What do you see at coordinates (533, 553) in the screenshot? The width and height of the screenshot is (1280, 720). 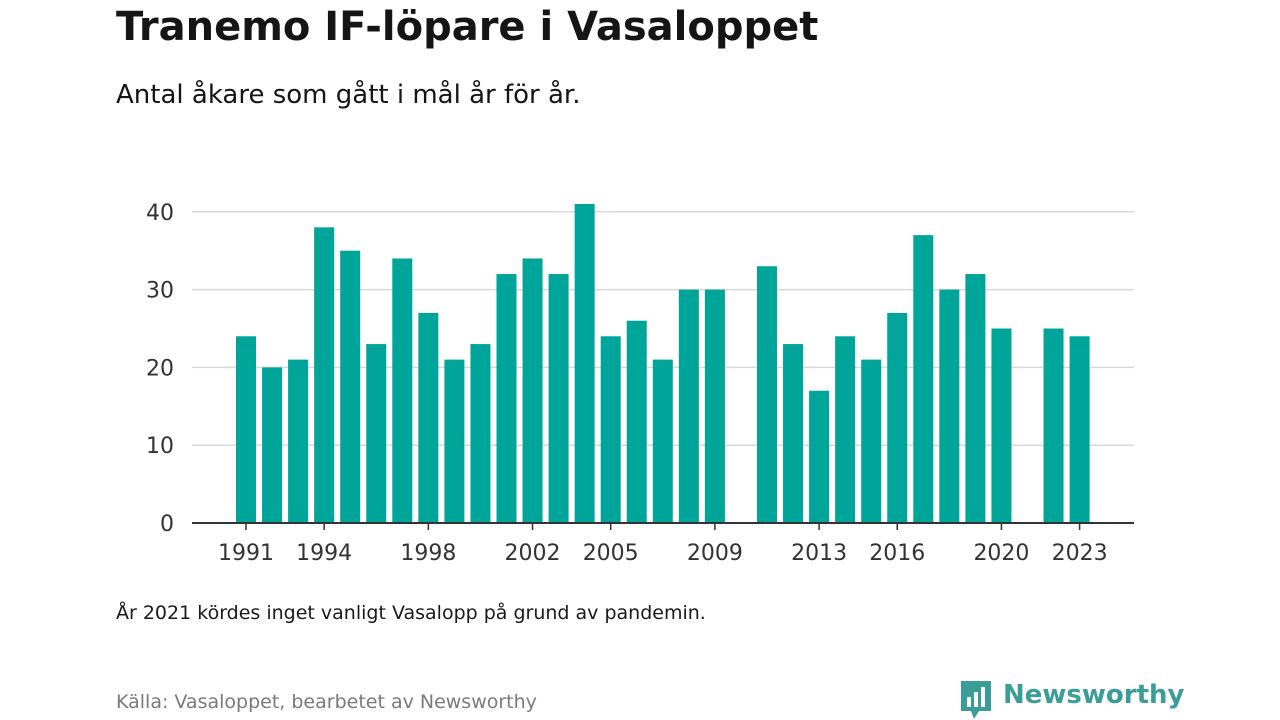 I see `x-tick-label: 2002` at bounding box center [533, 553].